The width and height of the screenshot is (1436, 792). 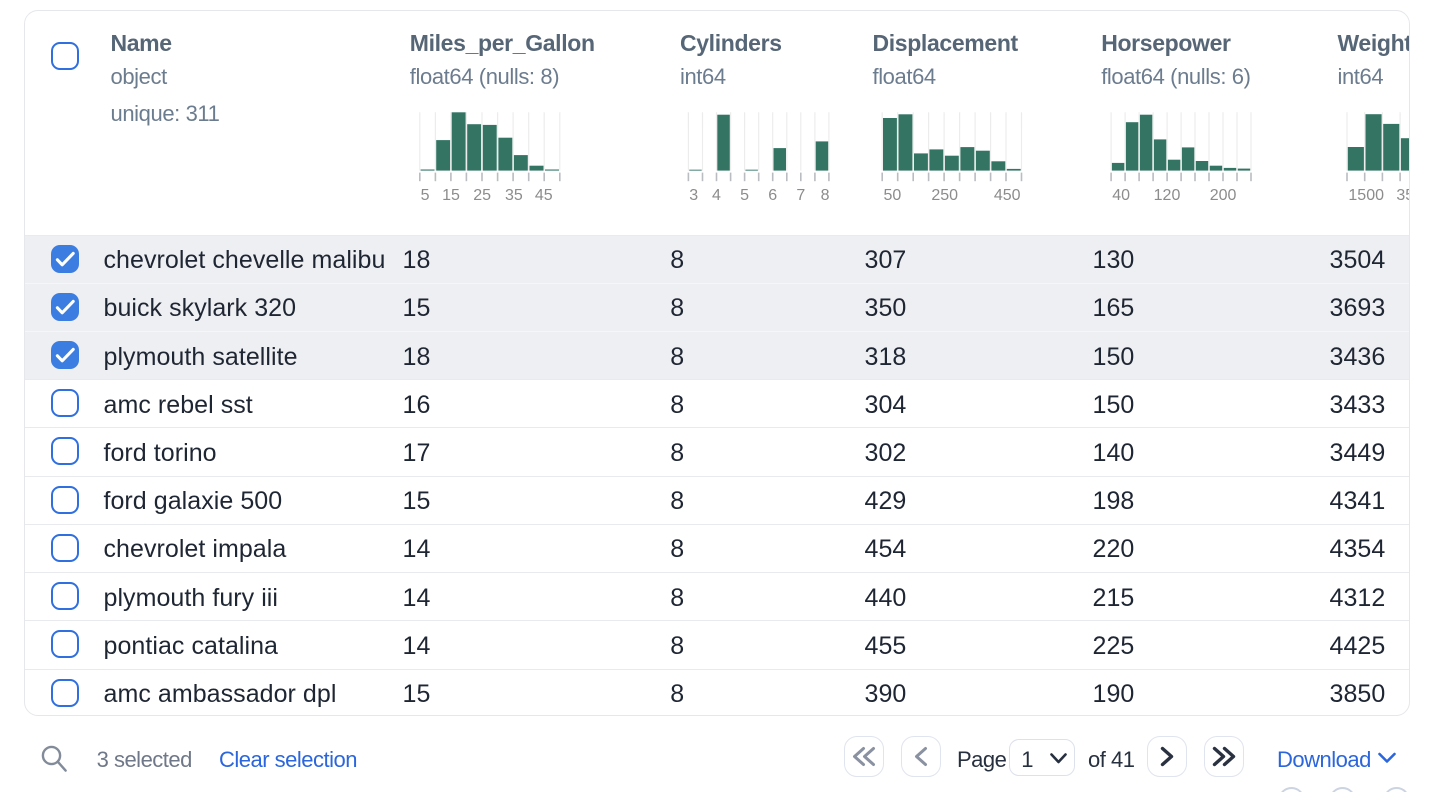 I want to click on svg-text: 3500, so click(x=1403, y=195).